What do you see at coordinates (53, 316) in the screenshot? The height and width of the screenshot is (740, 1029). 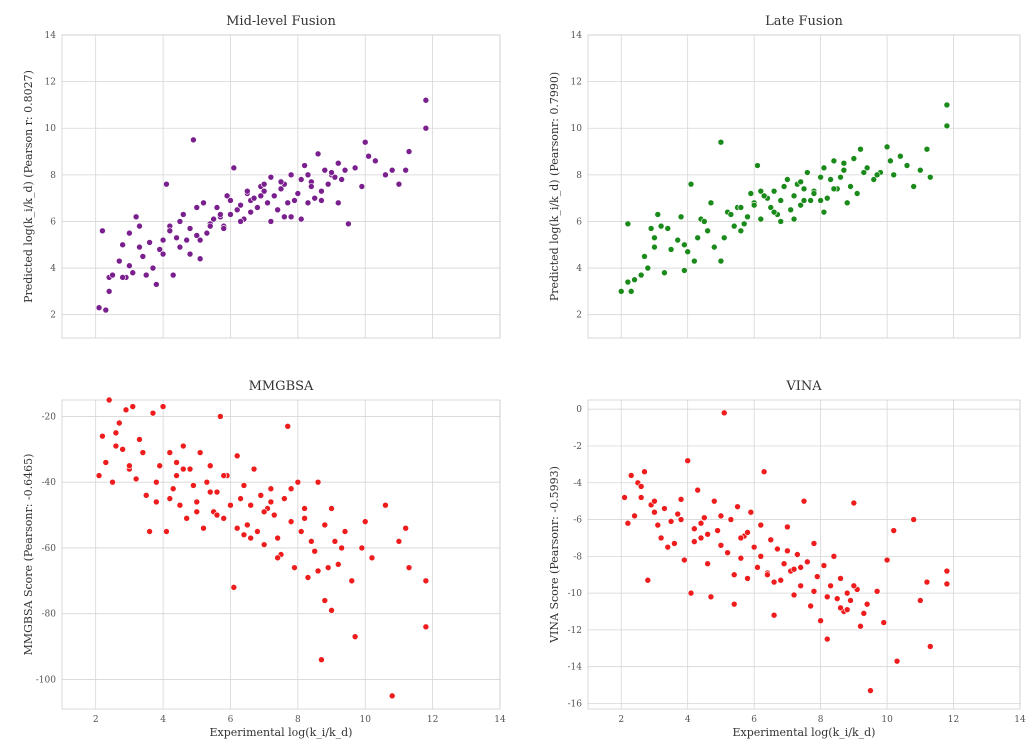 I see `y-tick-label: 2` at bounding box center [53, 316].